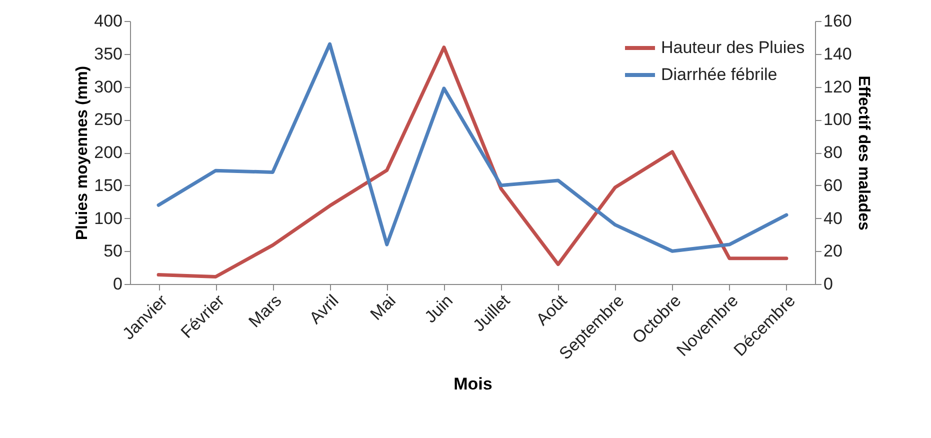 Image resolution: width=931 pixels, height=438 pixels. What do you see at coordinates (828, 284) in the screenshot?
I see `y2-tick-label: 0` at bounding box center [828, 284].